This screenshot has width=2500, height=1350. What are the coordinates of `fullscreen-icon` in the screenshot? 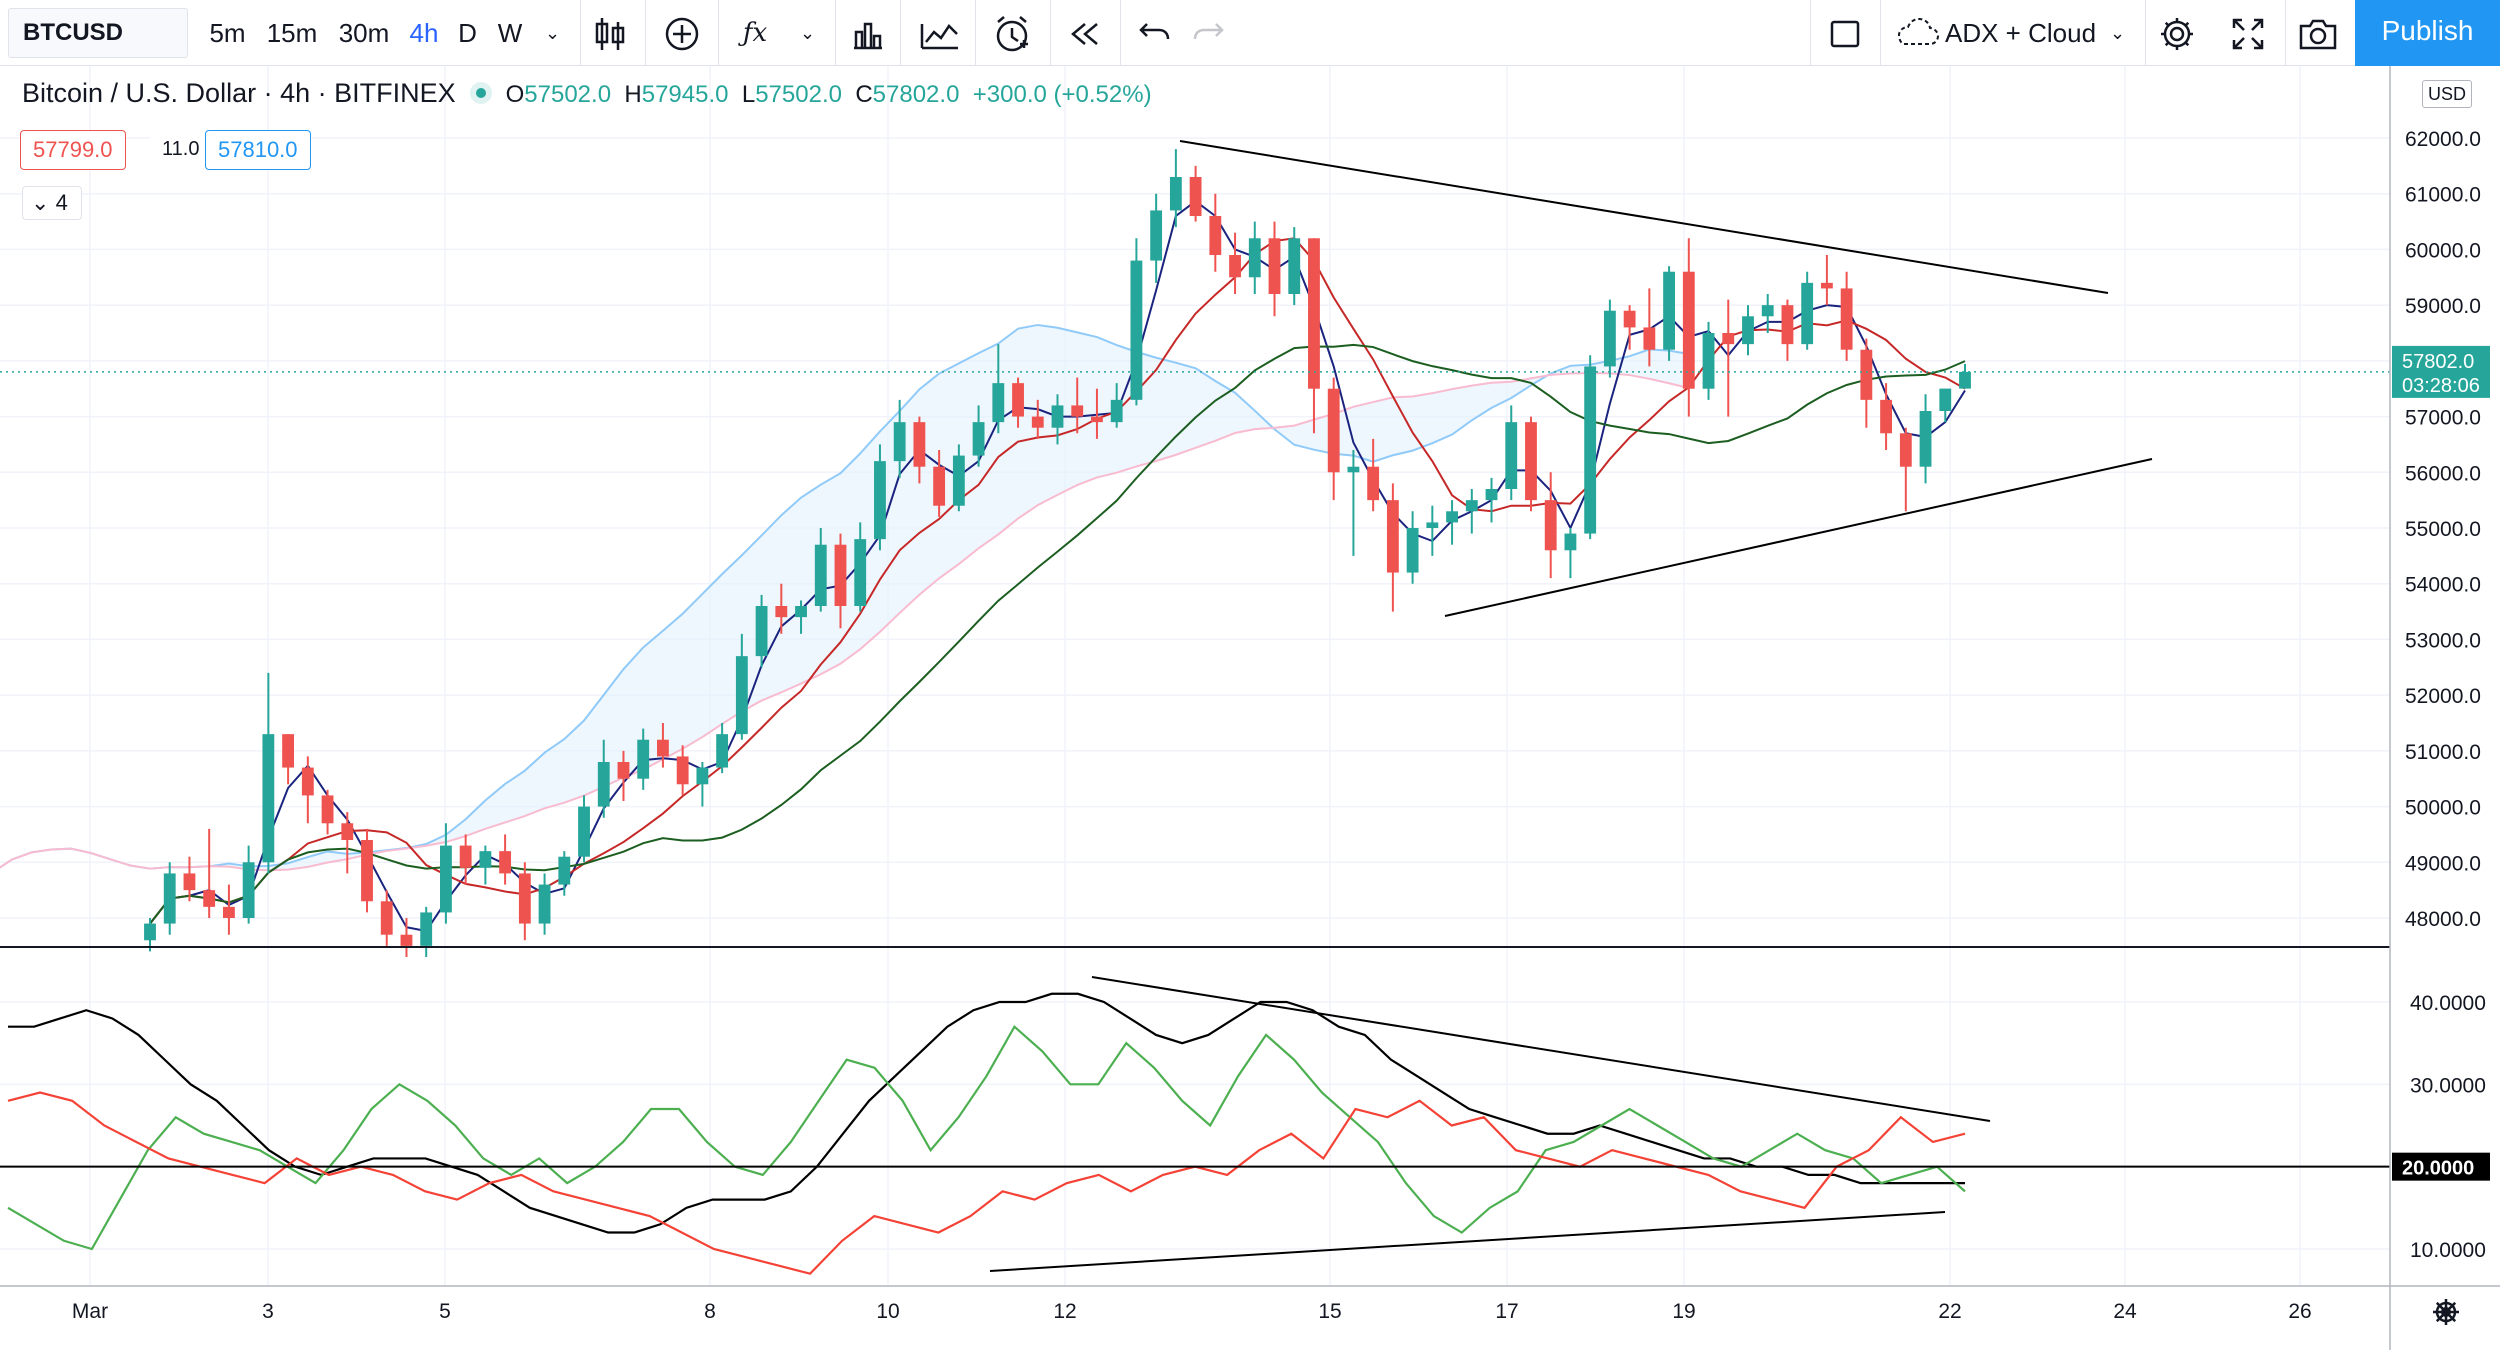 It's located at (2248, 34).